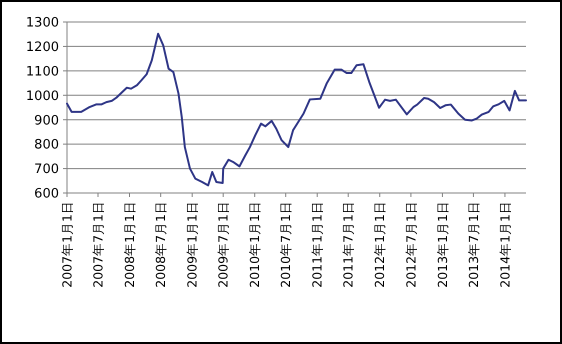 This screenshot has height=344, width=562. Describe the element at coordinates (473, 244) in the screenshot. I see `x-tick-label: 2013年7月1日` at that location.